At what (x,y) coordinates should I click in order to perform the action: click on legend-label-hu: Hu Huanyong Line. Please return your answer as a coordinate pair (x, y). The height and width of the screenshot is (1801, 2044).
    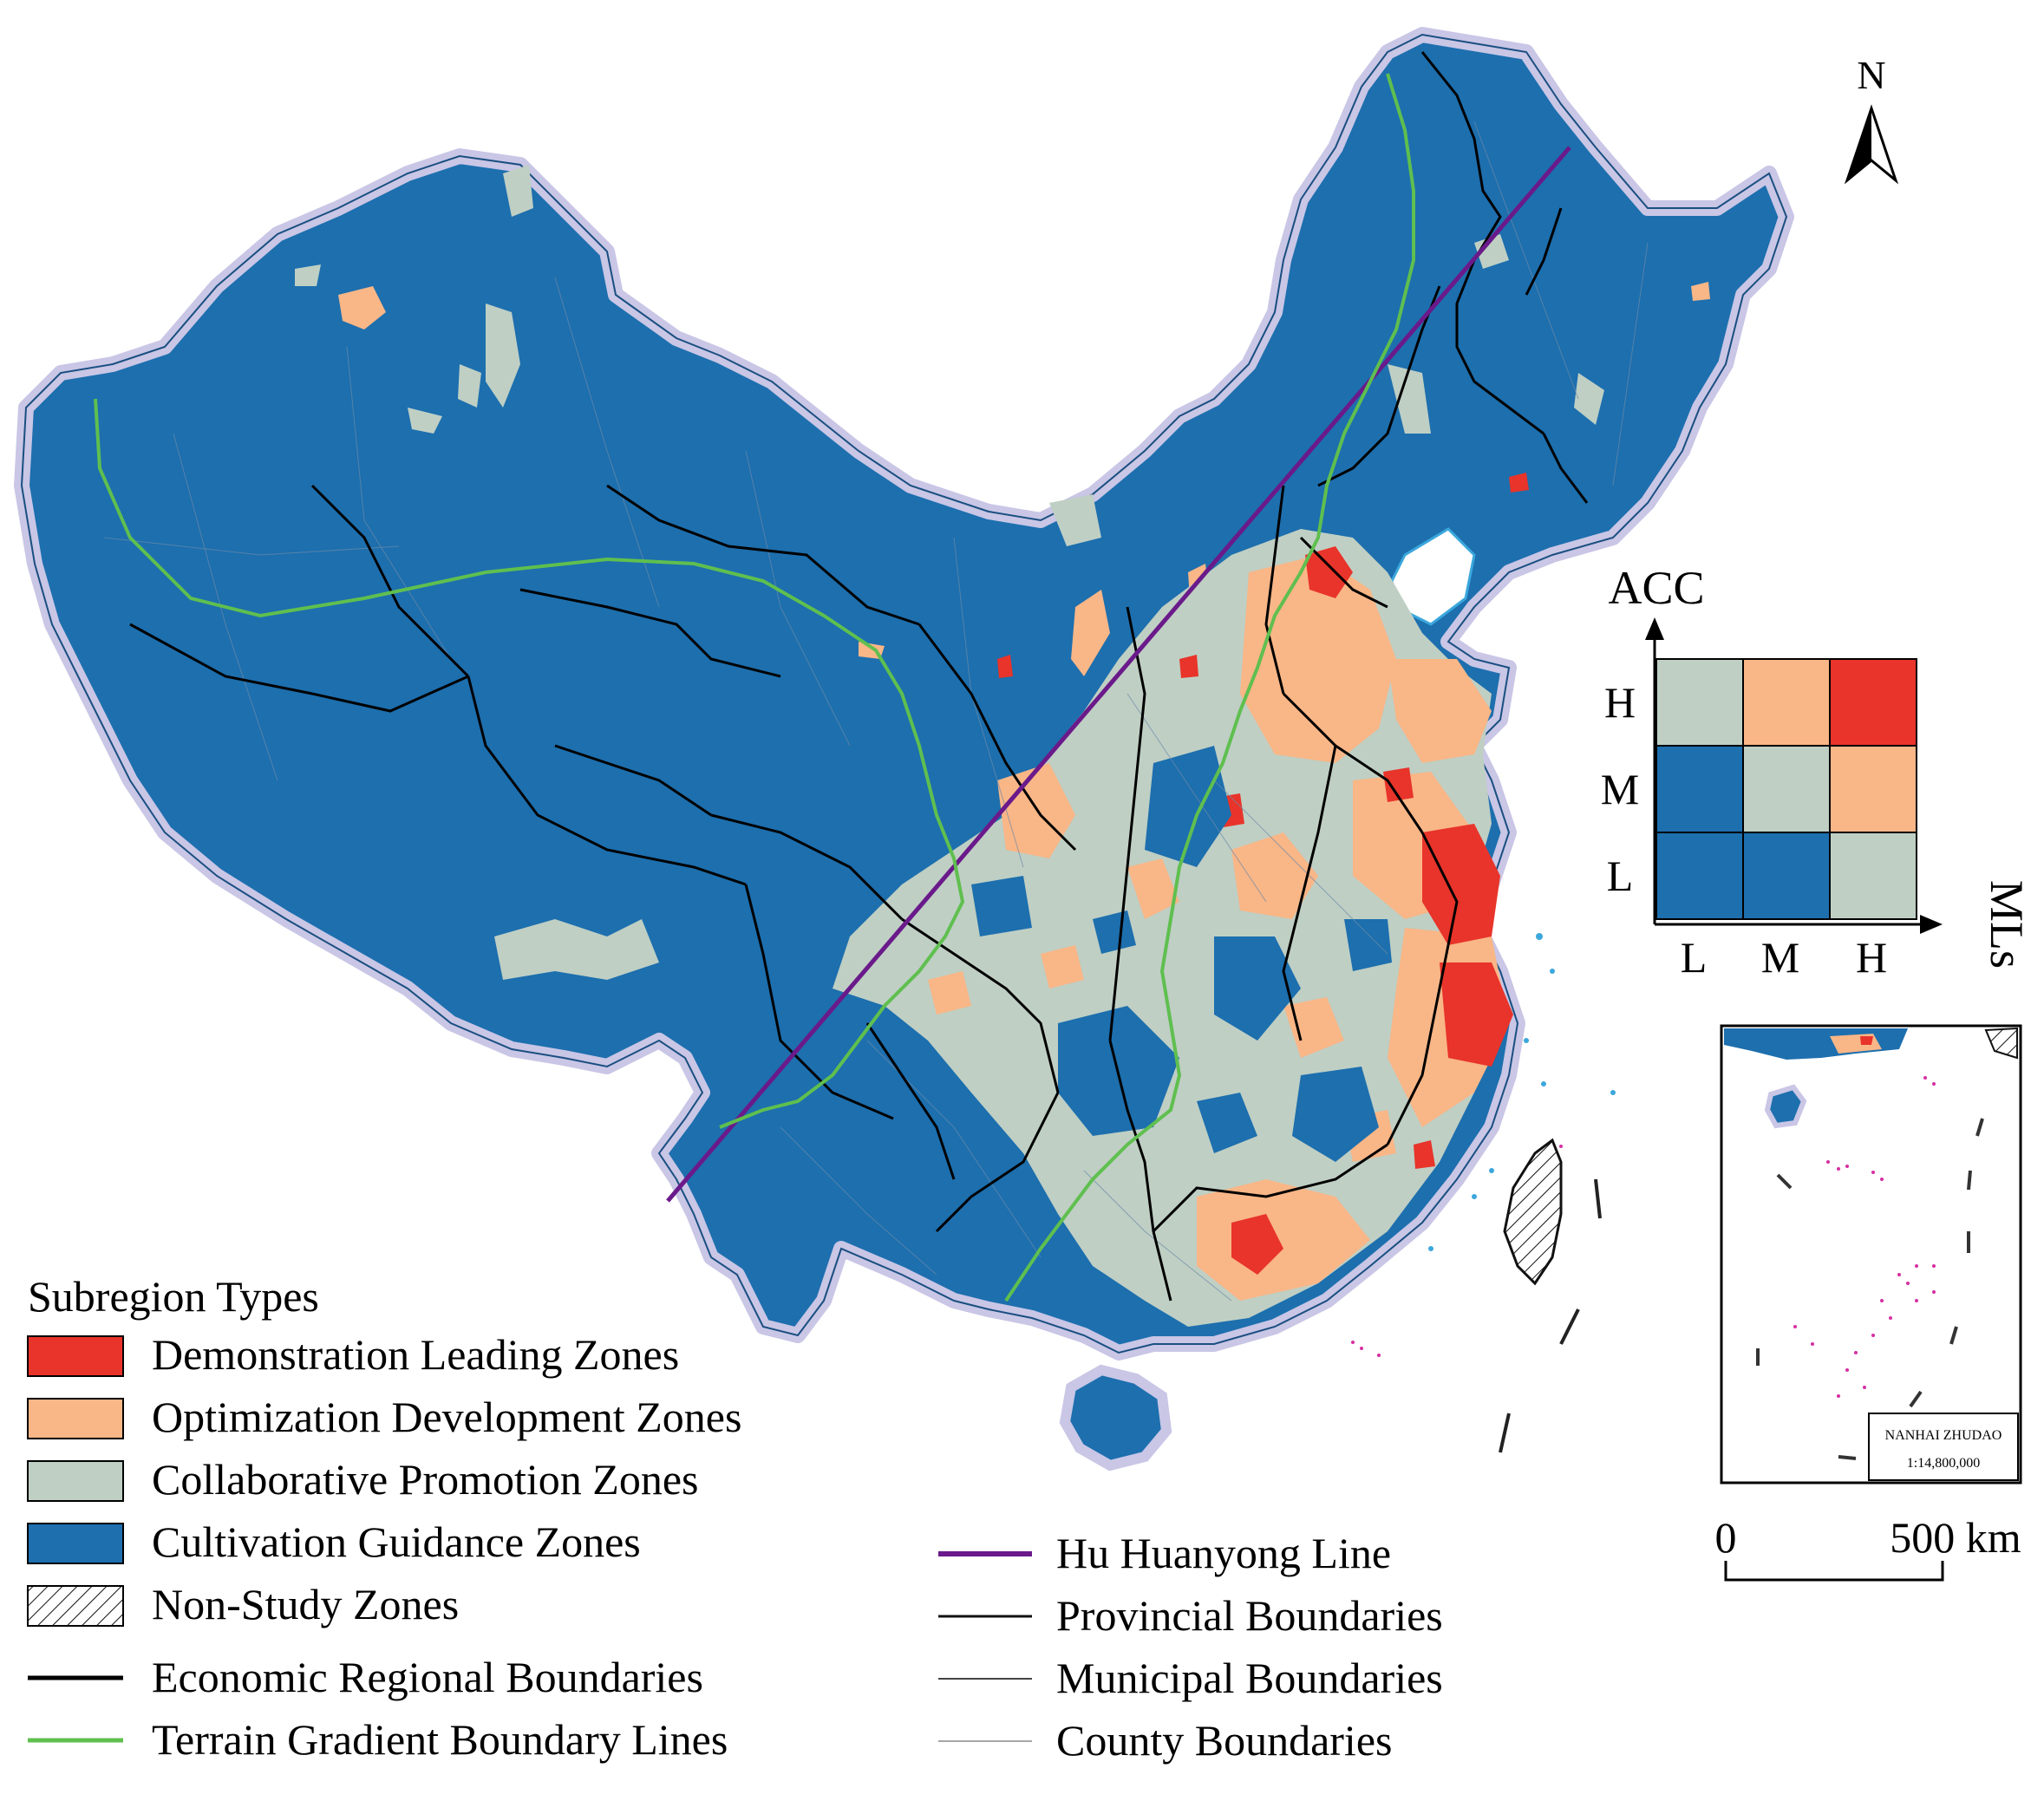
    Looking at the image, I should click on (1223, 1553).